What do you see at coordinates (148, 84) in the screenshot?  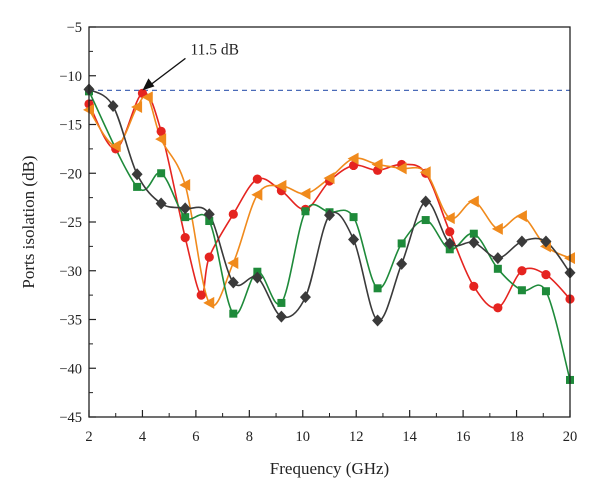 I see `annotation-arrowhead` at bounding box center [148, 84].